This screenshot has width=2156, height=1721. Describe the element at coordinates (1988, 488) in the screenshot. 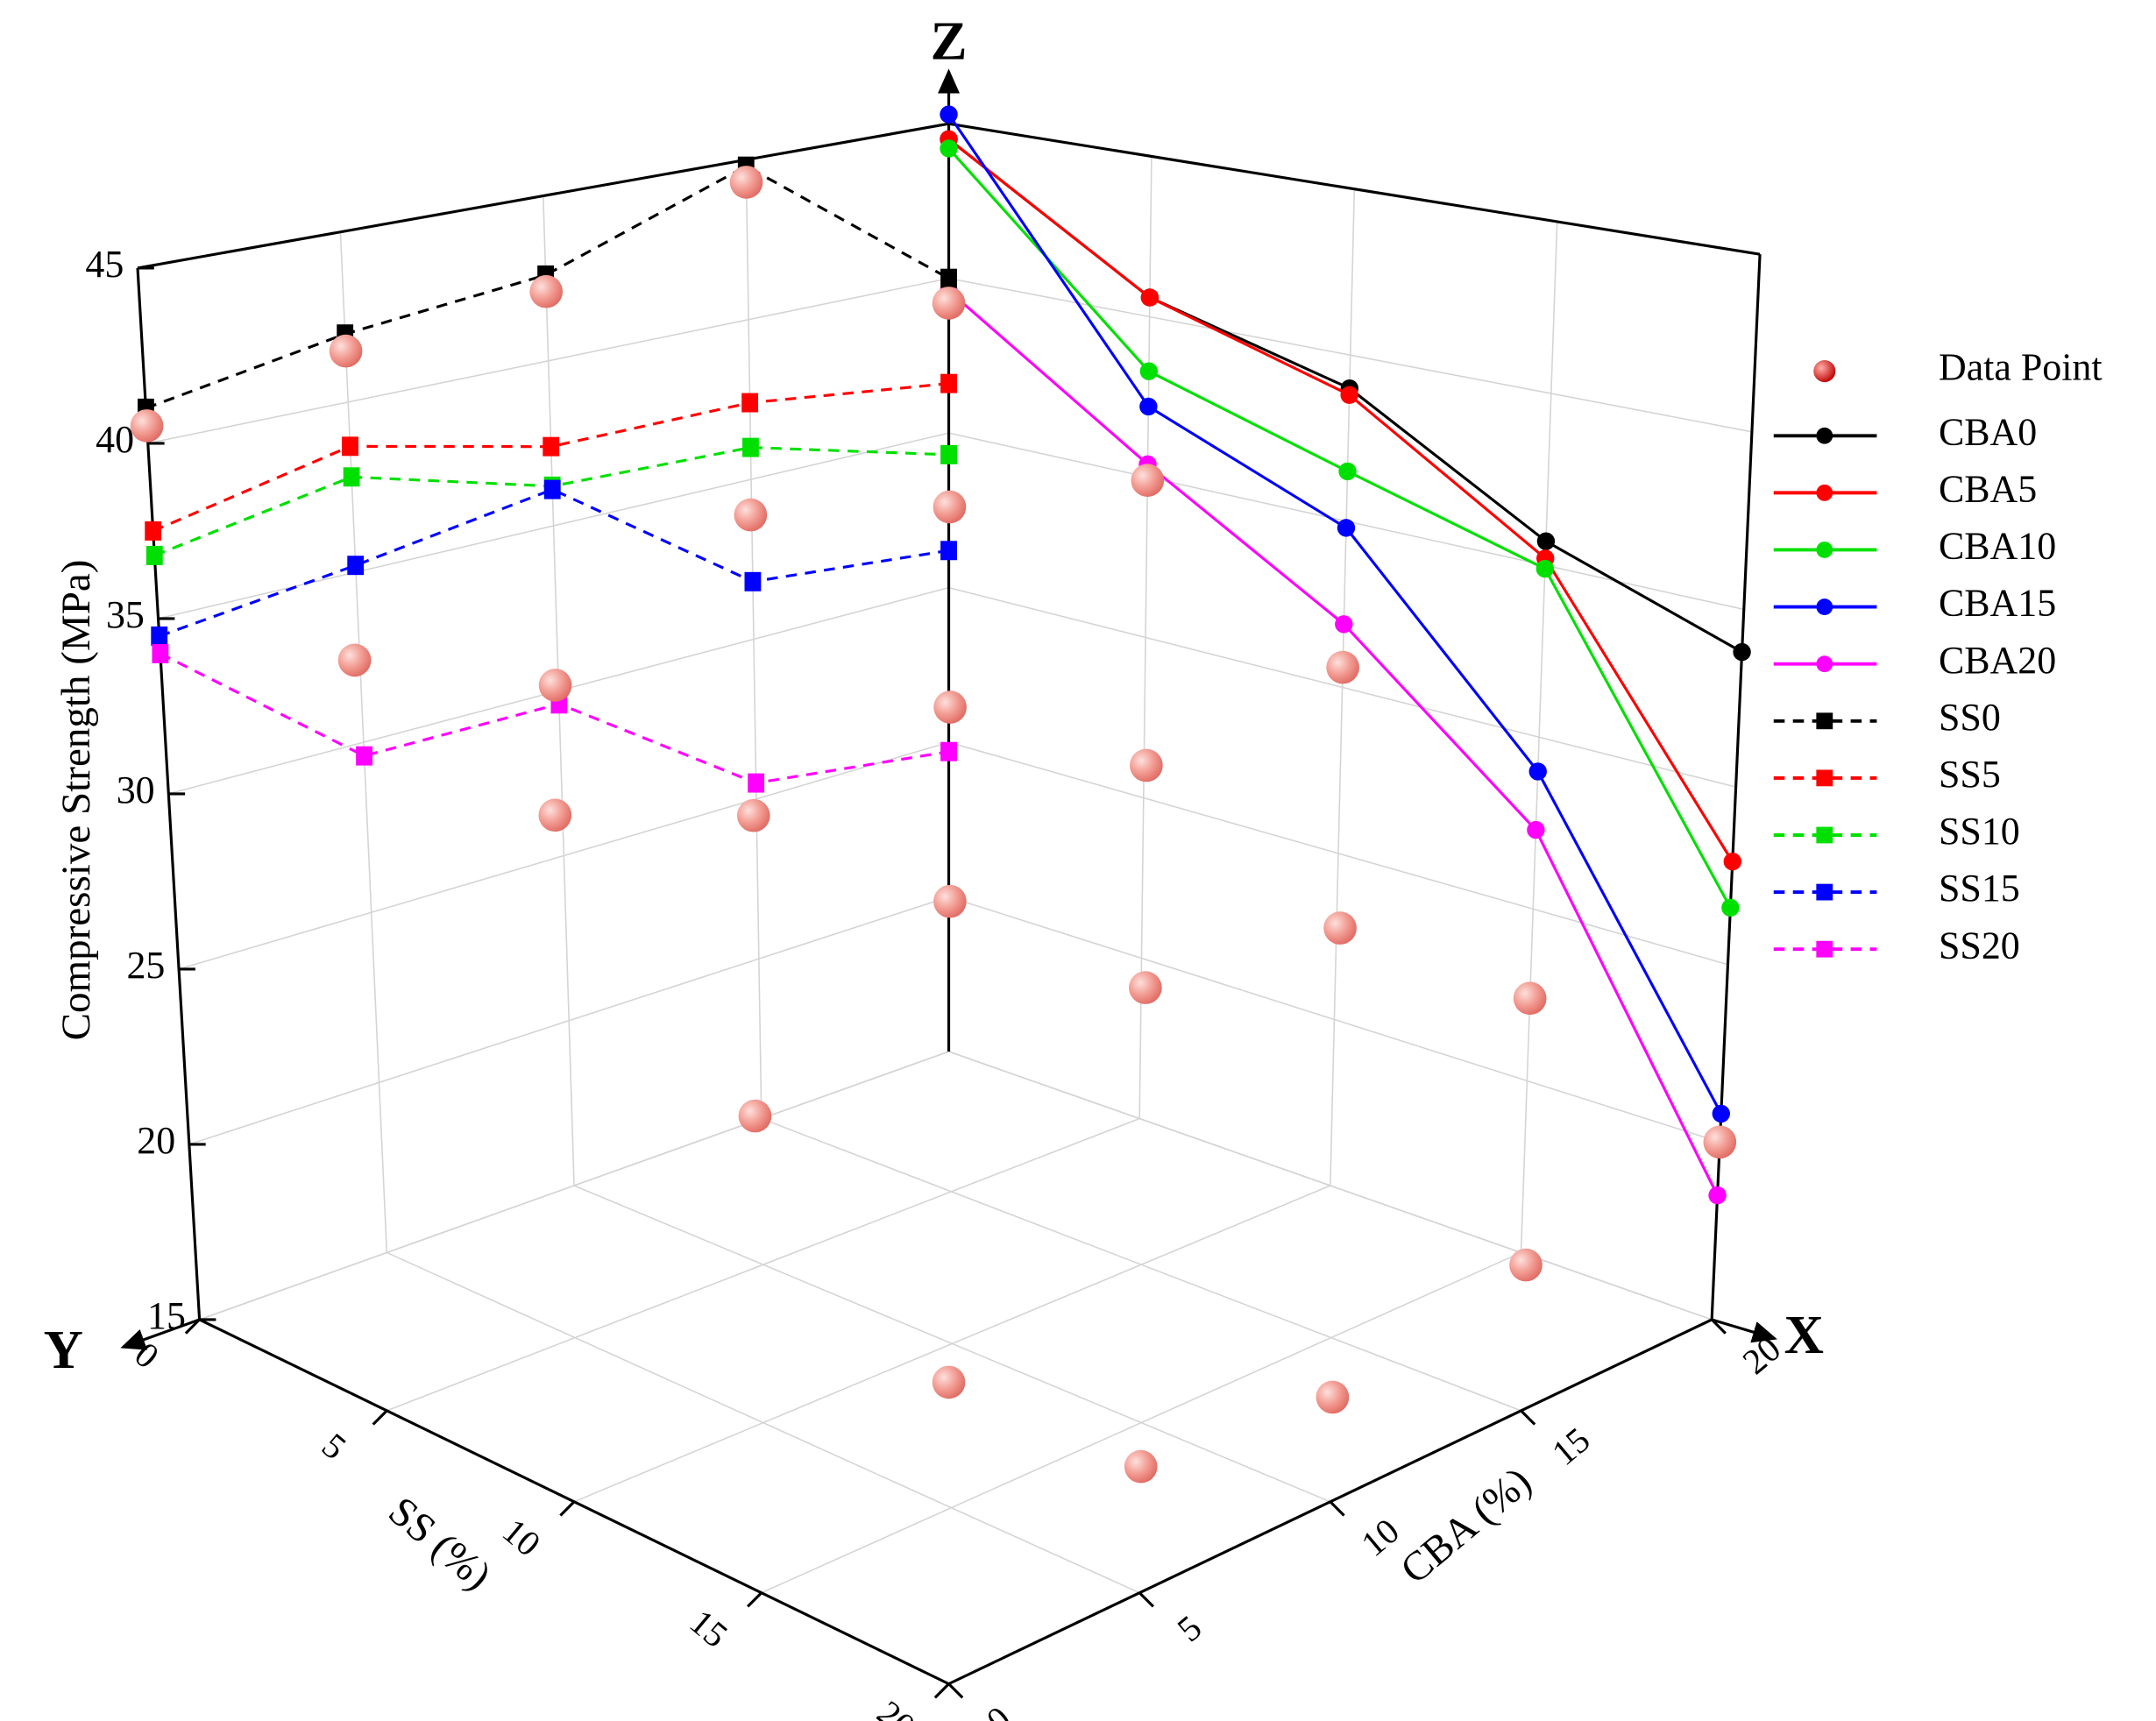

I see `legend-label: CBA5` at that location.